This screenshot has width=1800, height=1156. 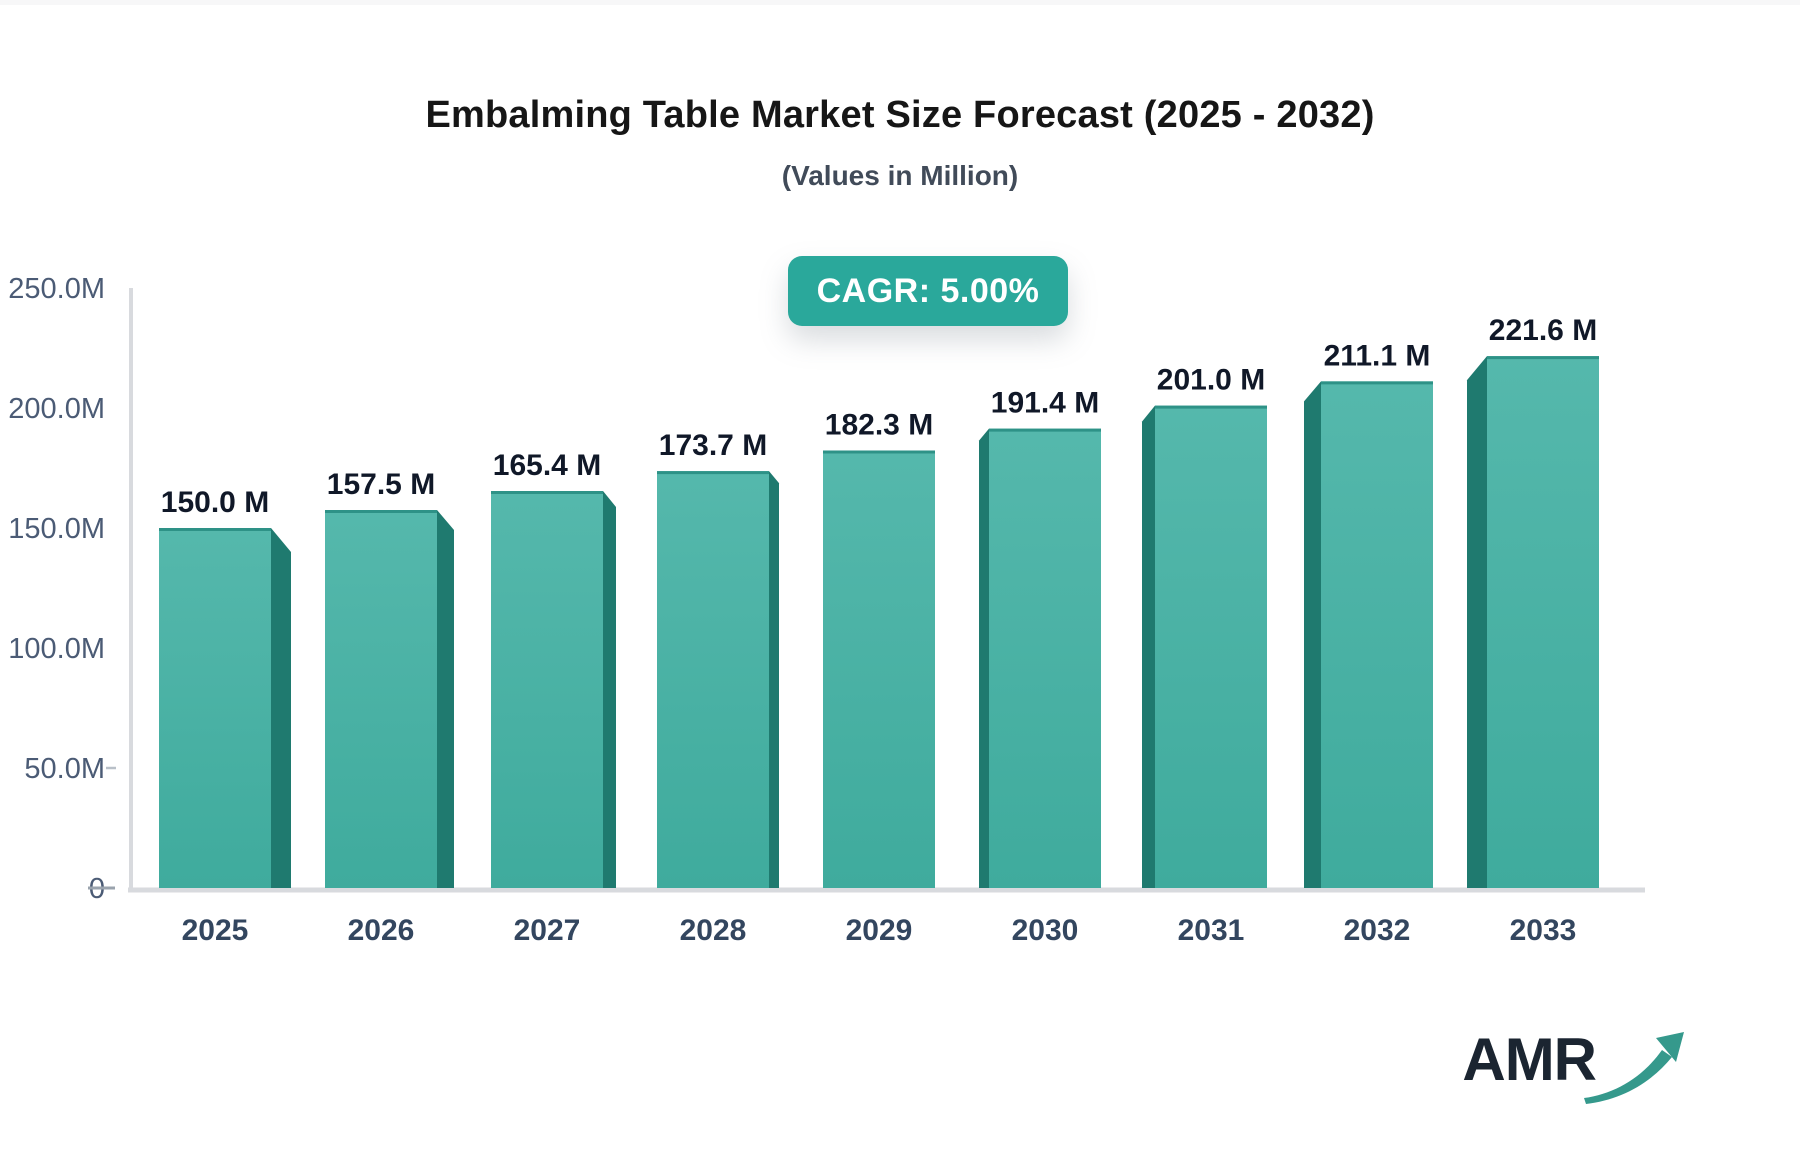 I want to click on bar-group-2029: 182.3 M 2029, so click(x=879, y=677).